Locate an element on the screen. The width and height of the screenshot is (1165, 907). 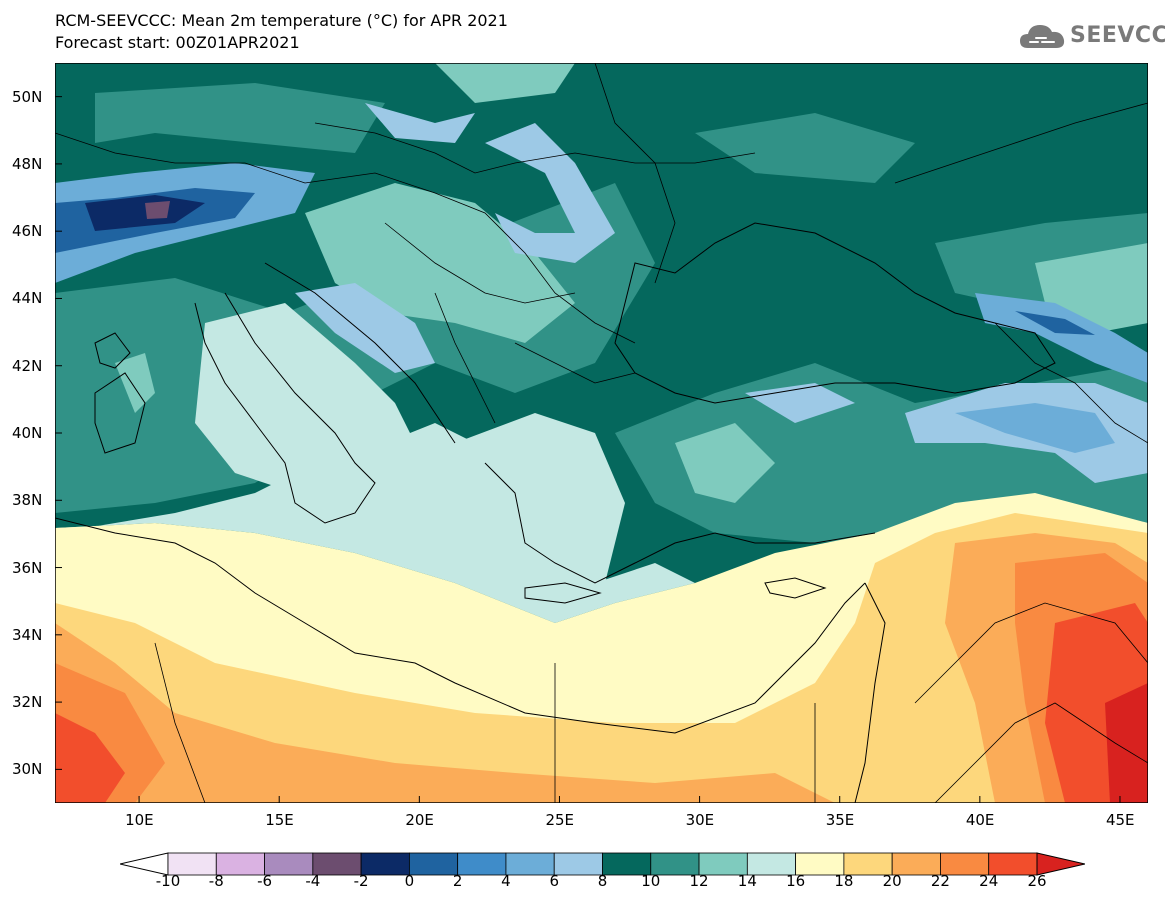
lat-tick-label: 38N is located at coordinates (27, 500).